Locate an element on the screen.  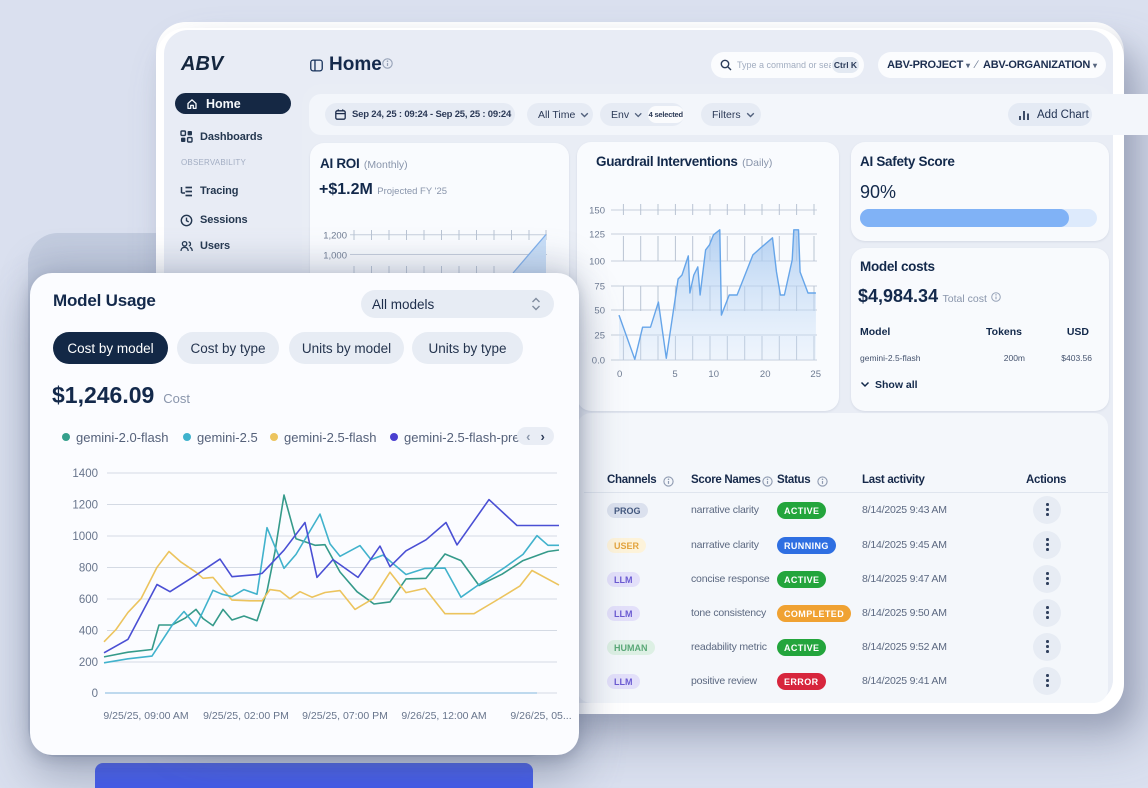
svg-text: 1,000 is located at coordinates (335, 256).